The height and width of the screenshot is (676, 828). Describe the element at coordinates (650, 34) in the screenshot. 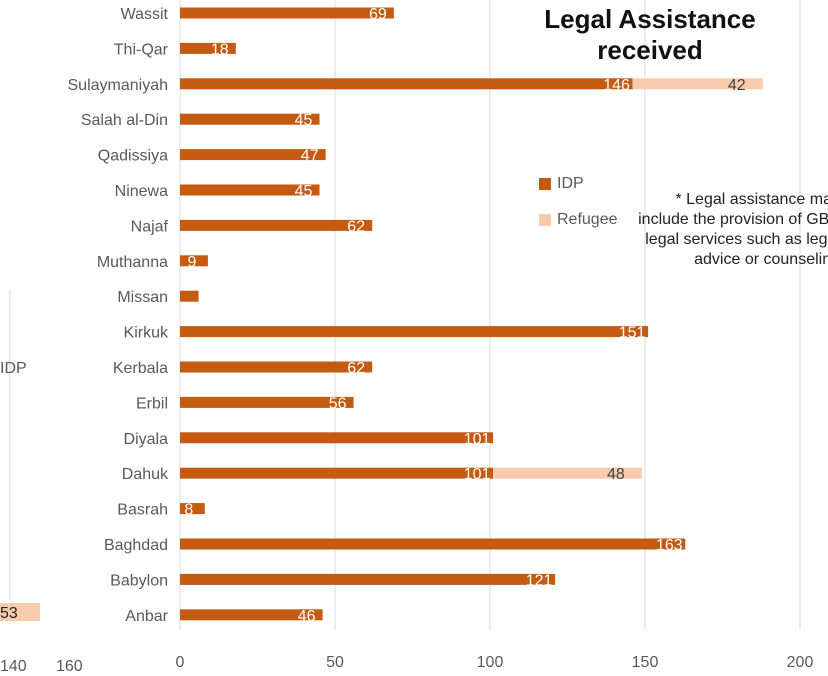

I see `chart-title: Legal Assistance received` at that location.